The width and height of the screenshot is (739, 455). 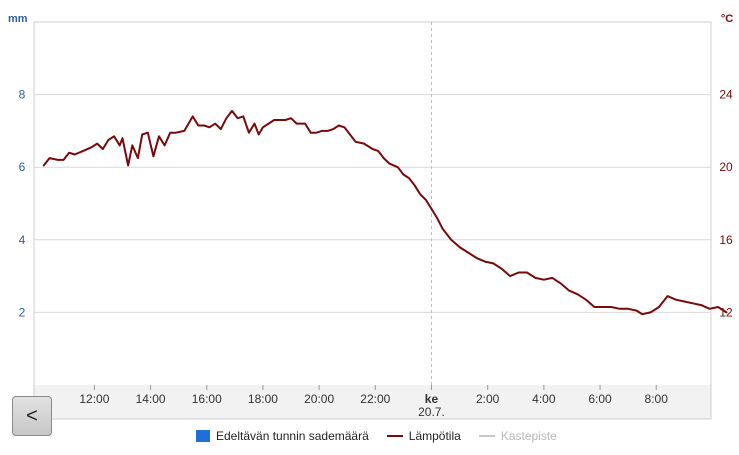 What do you see at coordinates (431, 412) in the screenshot?
I see `x-tick-sublabel: 20.7.` at bounding box center [431, 412].